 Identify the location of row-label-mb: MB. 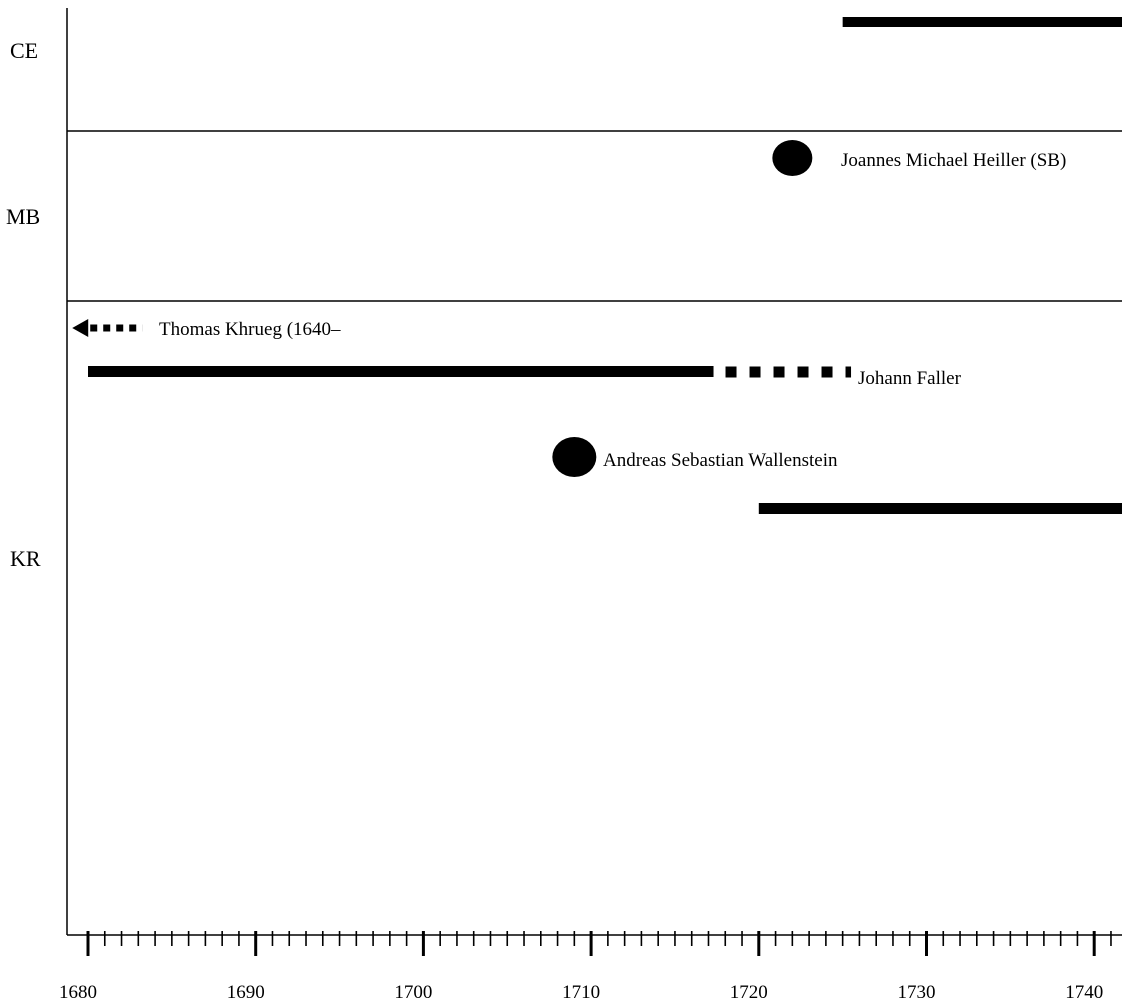
(23, 216).